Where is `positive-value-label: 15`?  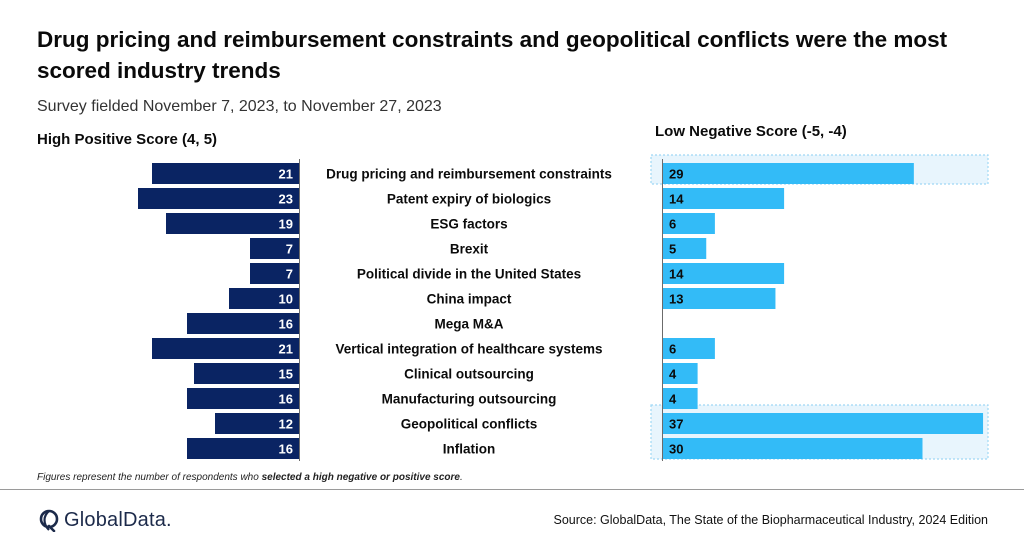
positive-value-label: 15 is located at coordinates (286, 374).